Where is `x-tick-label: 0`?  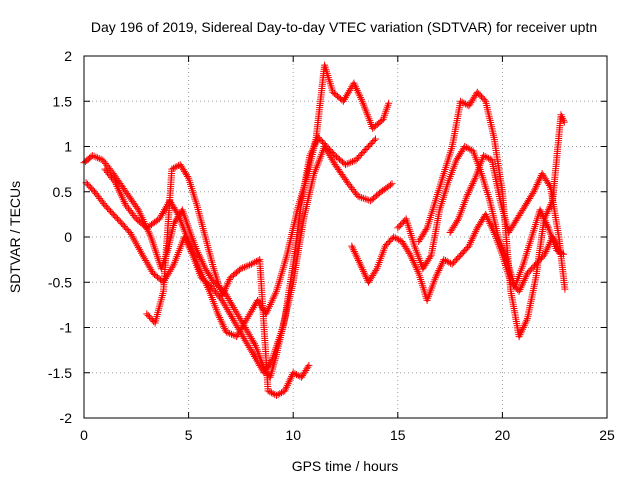 x-tick-label: 0 is located at coordinates (84, 435).